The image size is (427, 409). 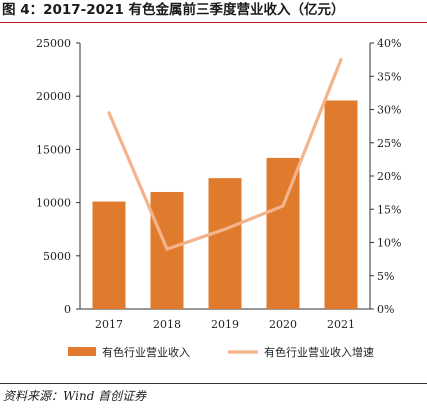 I want to click on right-axis: 0% 5% 10% 15% 20% 25% 30% 35% 40%, so click(x=385, y=176).